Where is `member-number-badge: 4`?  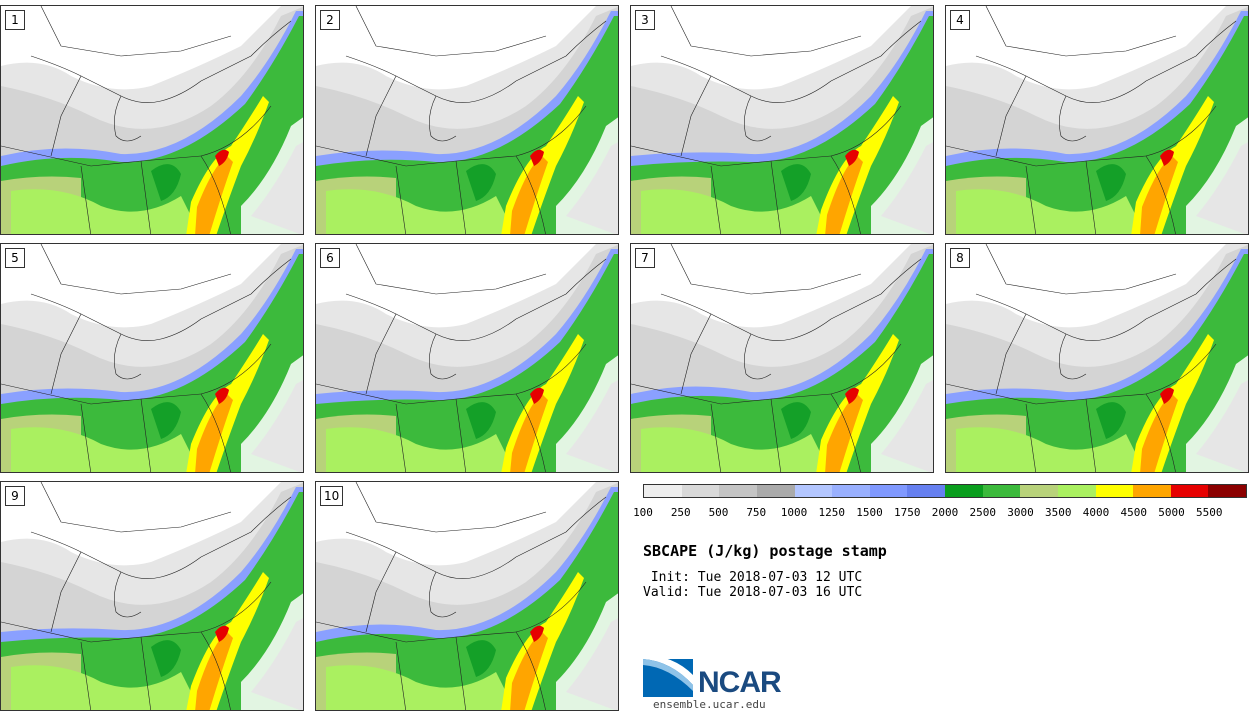
member-number-badge: 4 is located at coordinates (960, 20).